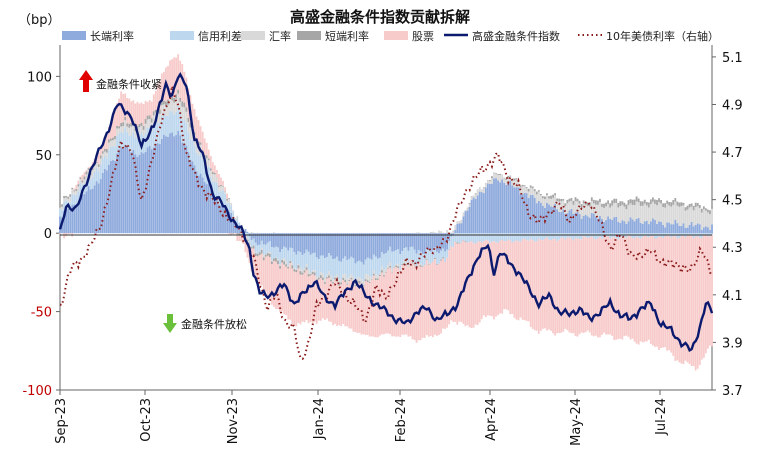 Image resolution: width=759 pixels, height=464 pixels. Describe the element at coordinates (576, 422) in the screenshot. I see `x-tick-label: May-24` at that location.